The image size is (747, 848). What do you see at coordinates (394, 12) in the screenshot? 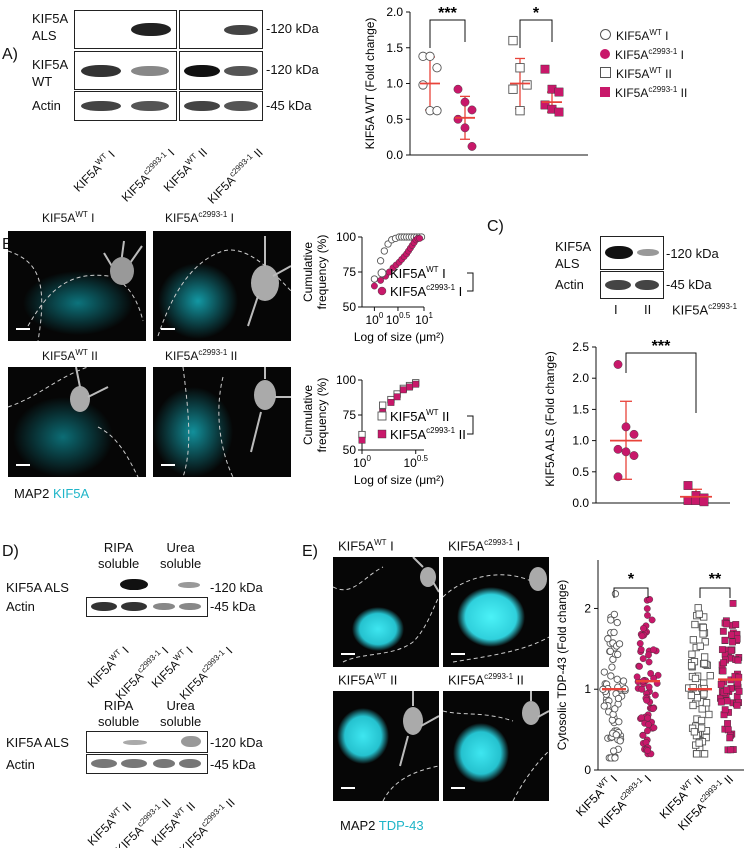
I see `y-tick-label: 2.0` at bounding box center [394, 12].